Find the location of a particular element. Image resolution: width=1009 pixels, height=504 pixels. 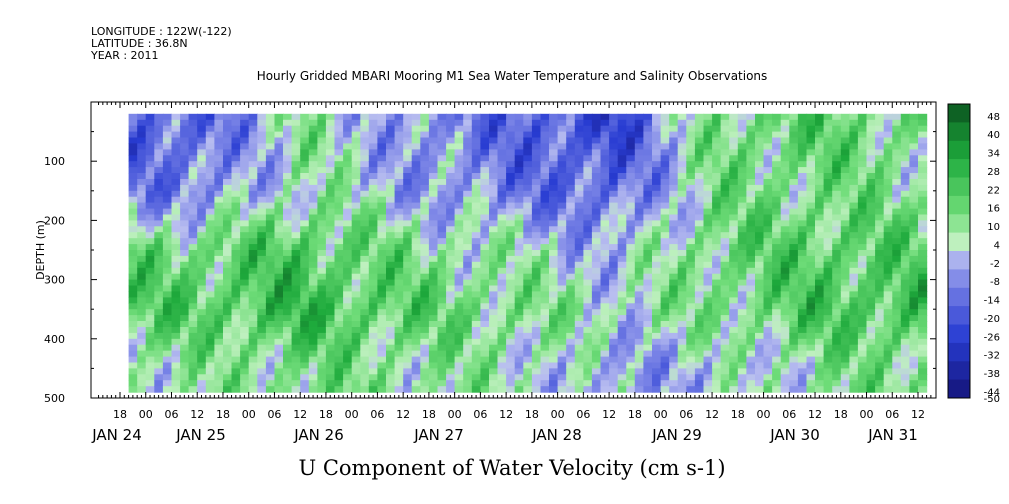

x-day-label: JAN 24 is located at coordinates (116, 435).